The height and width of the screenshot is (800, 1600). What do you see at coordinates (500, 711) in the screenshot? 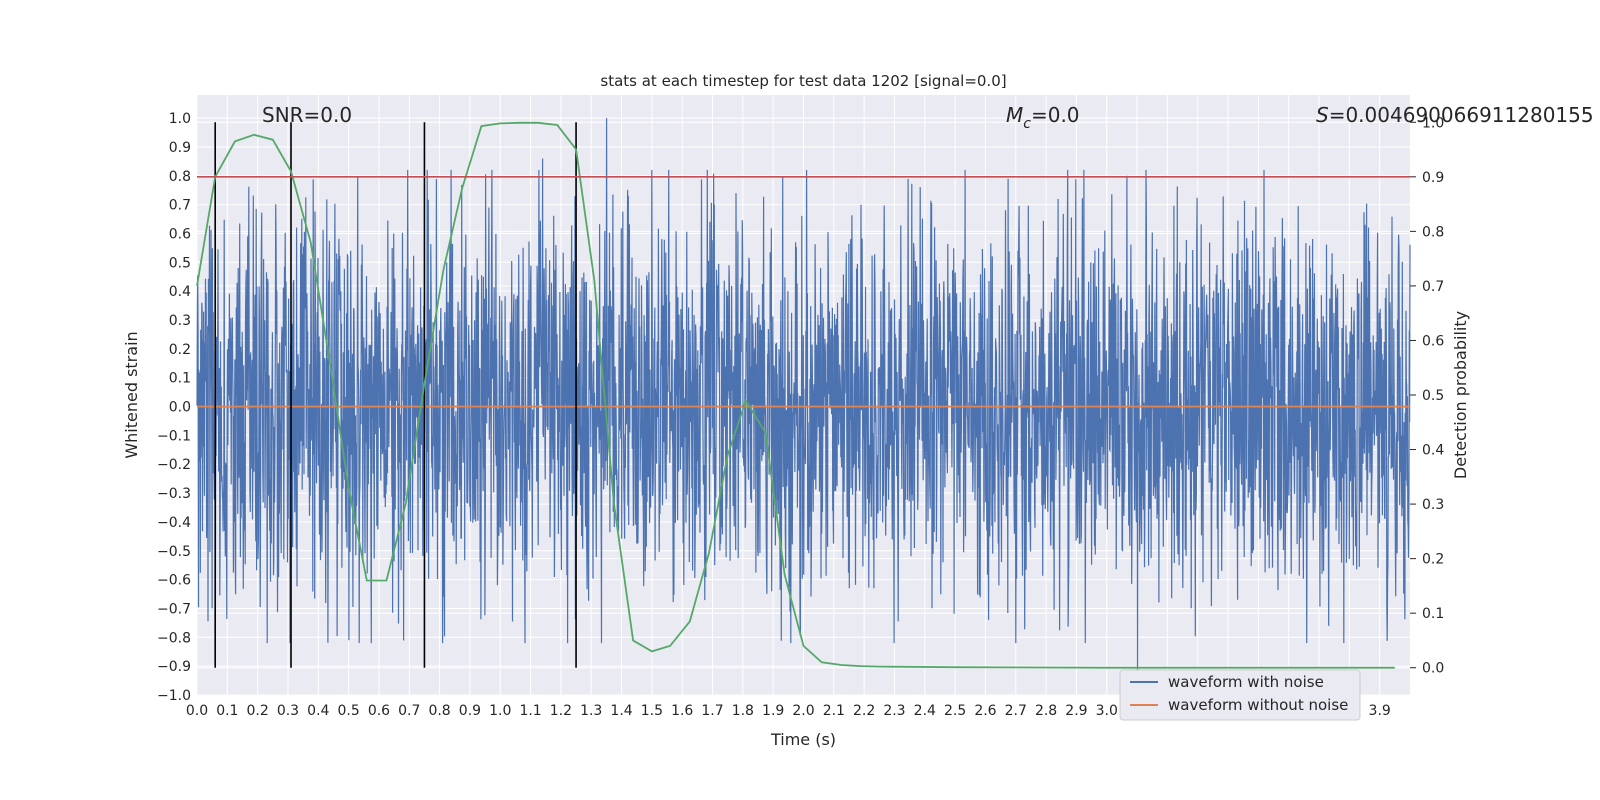
I see `x-tick-label: 1.0` at bounding box center [500, 711].